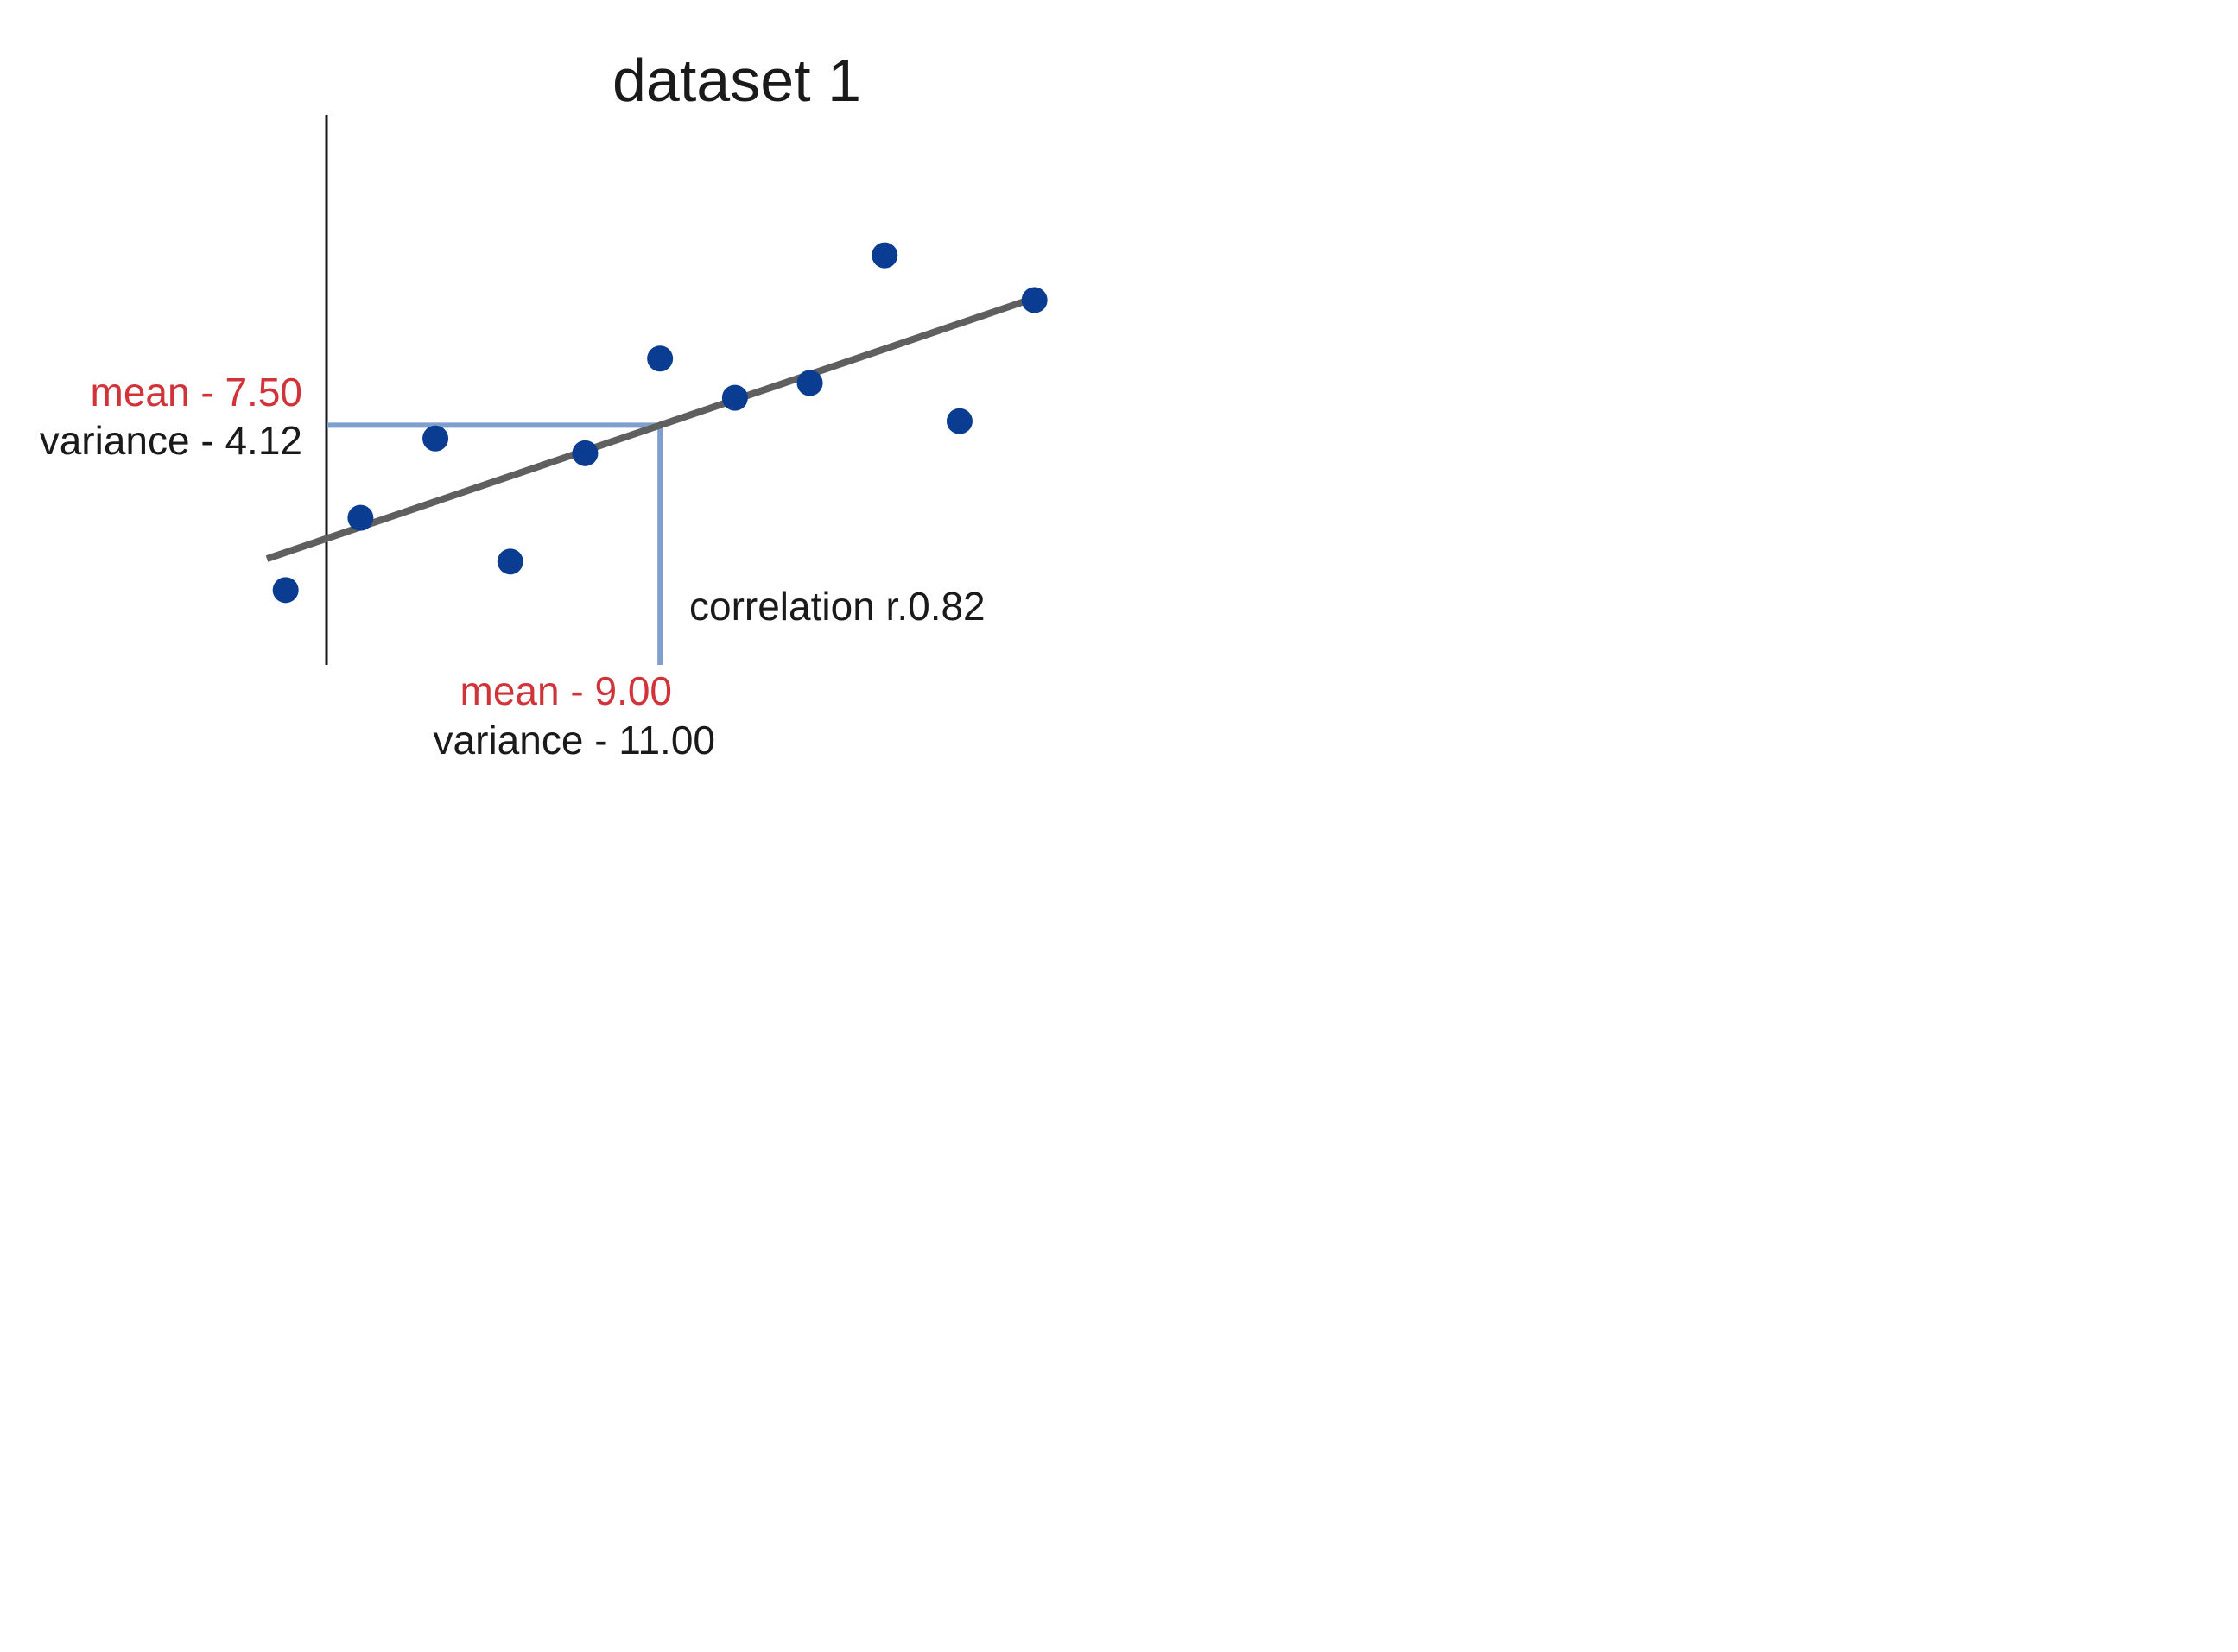 This screenshot has width=2238, height=1652. I want to click on data-points, so click(660, 423).